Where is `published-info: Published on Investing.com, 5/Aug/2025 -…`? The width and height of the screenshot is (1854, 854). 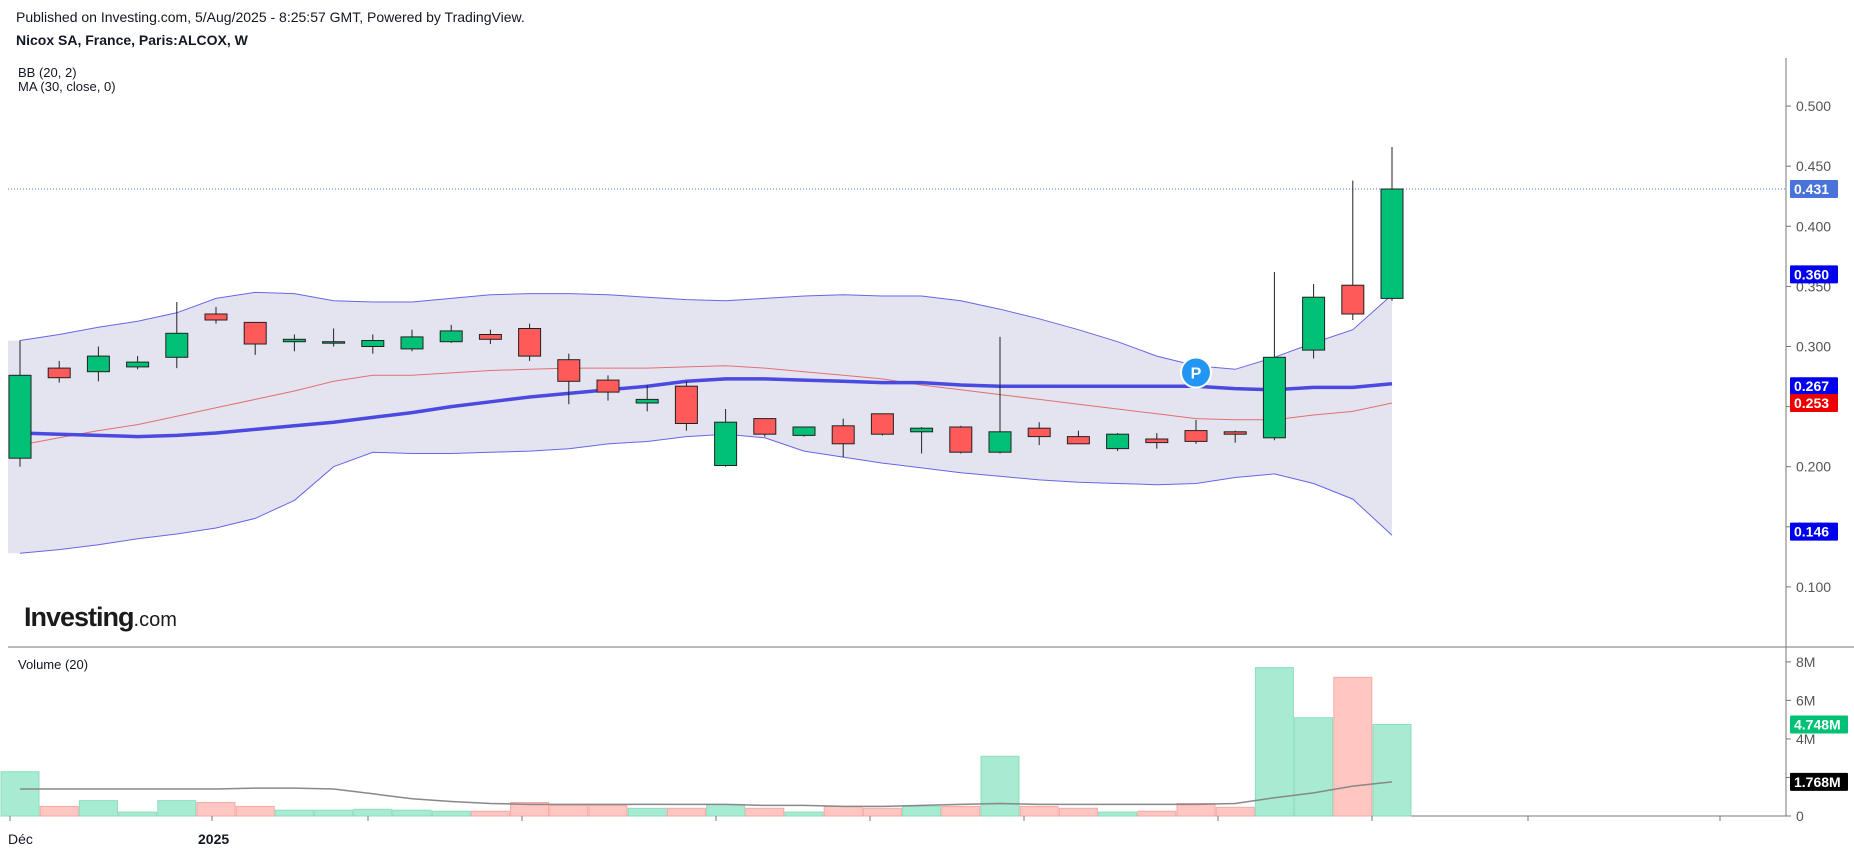 published-info: Published on Investing.com, 5/Aug/2025 -… is located at coordinates (270, 17).